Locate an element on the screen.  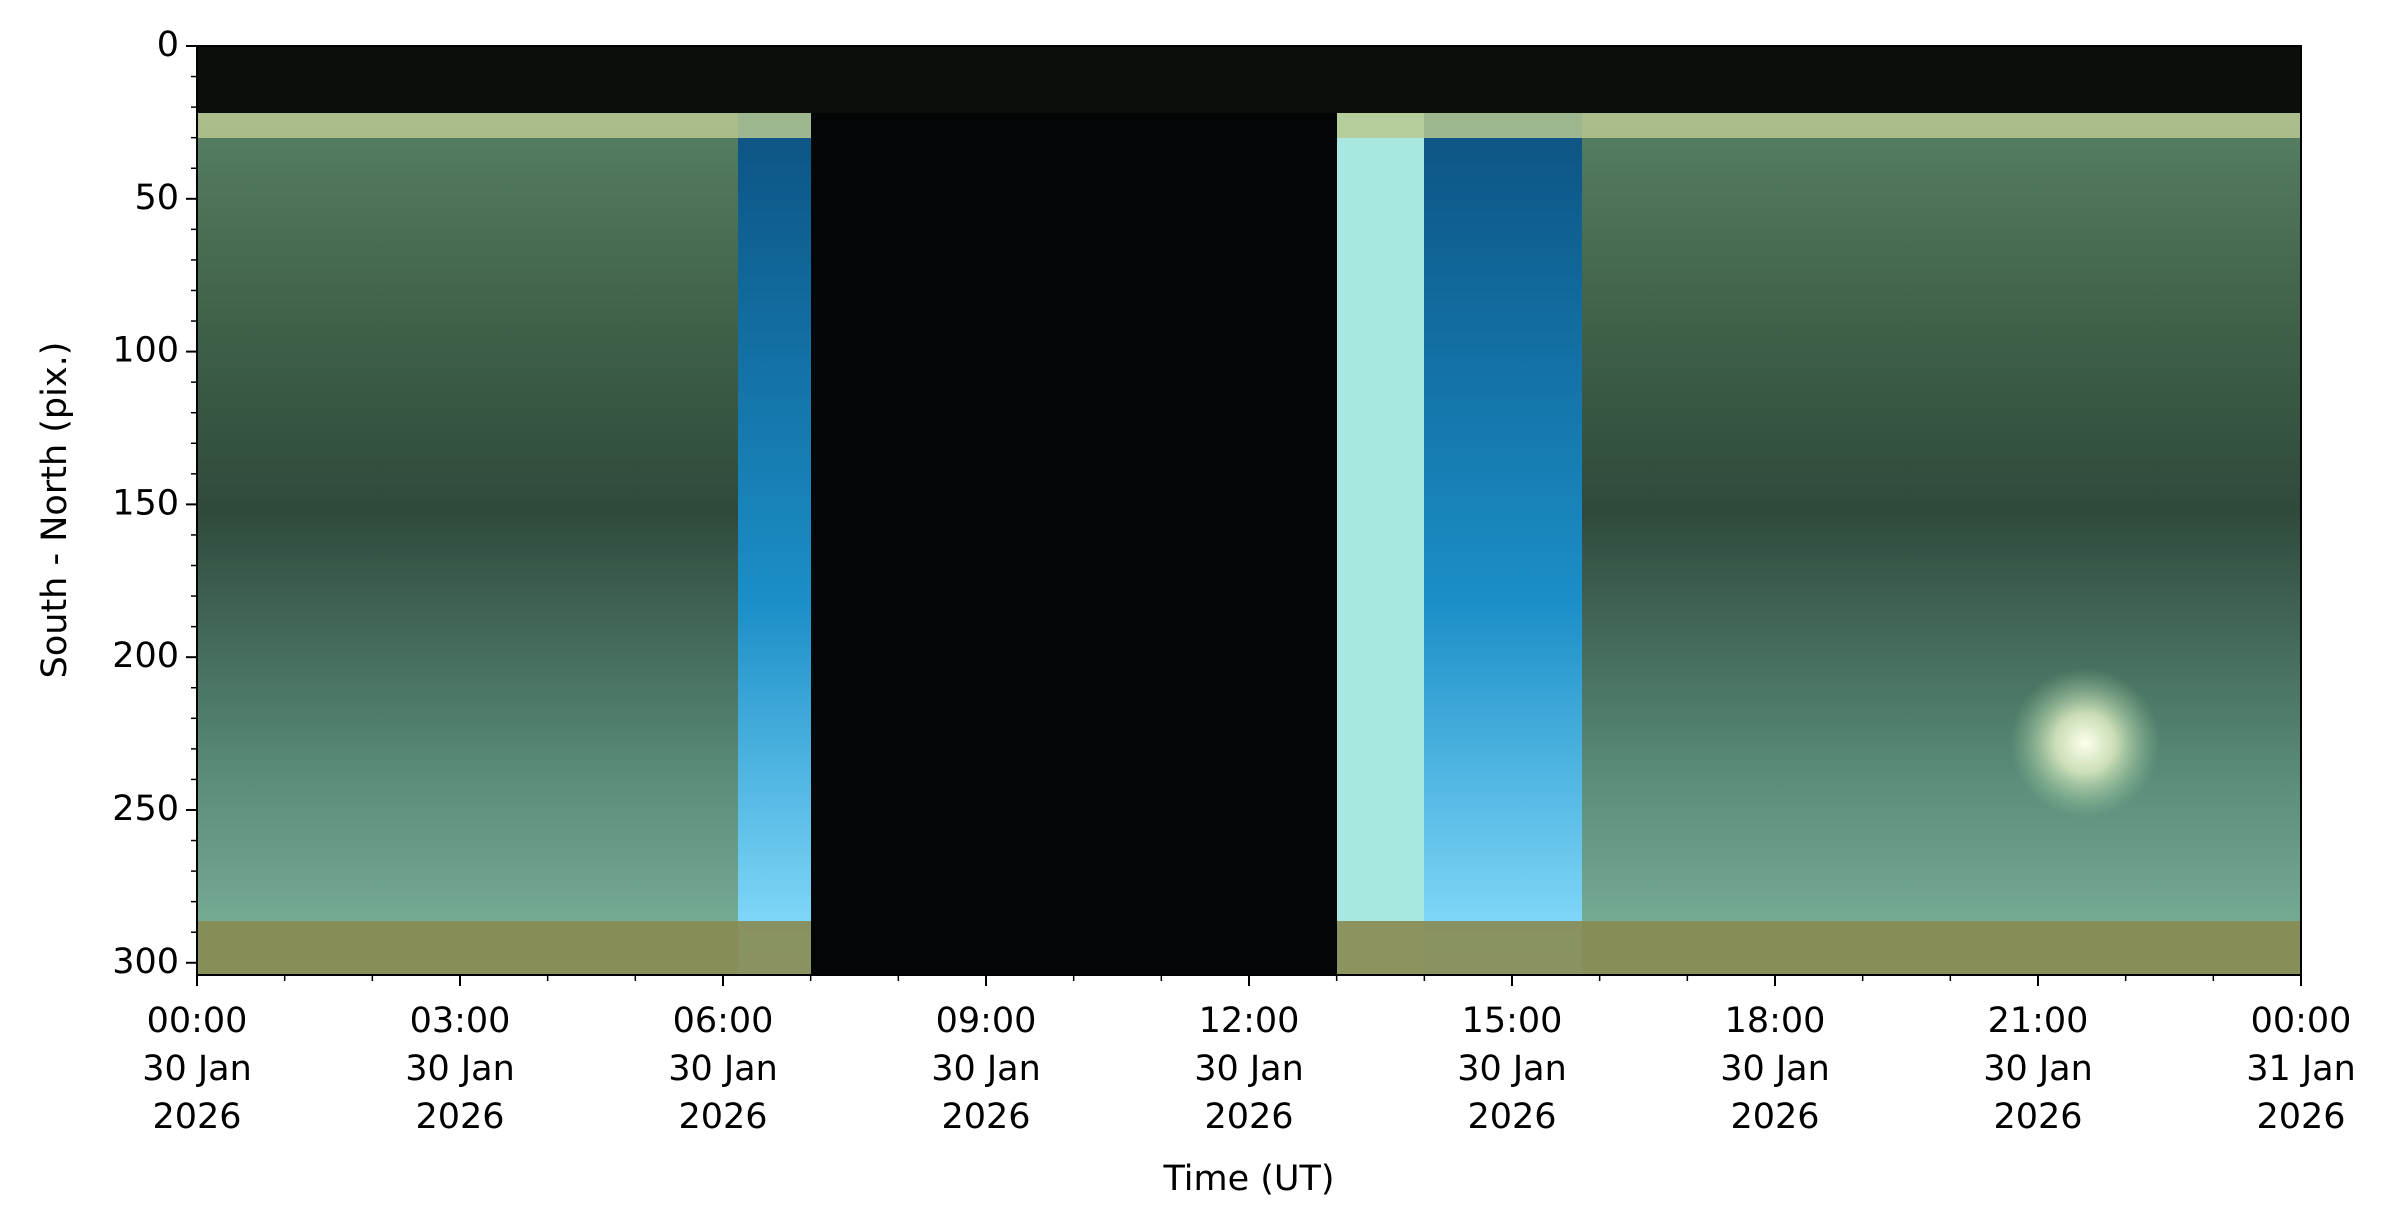
x-tick-label: 21:00 30 Jan 2026 is located at coordinates (2038, 1069).